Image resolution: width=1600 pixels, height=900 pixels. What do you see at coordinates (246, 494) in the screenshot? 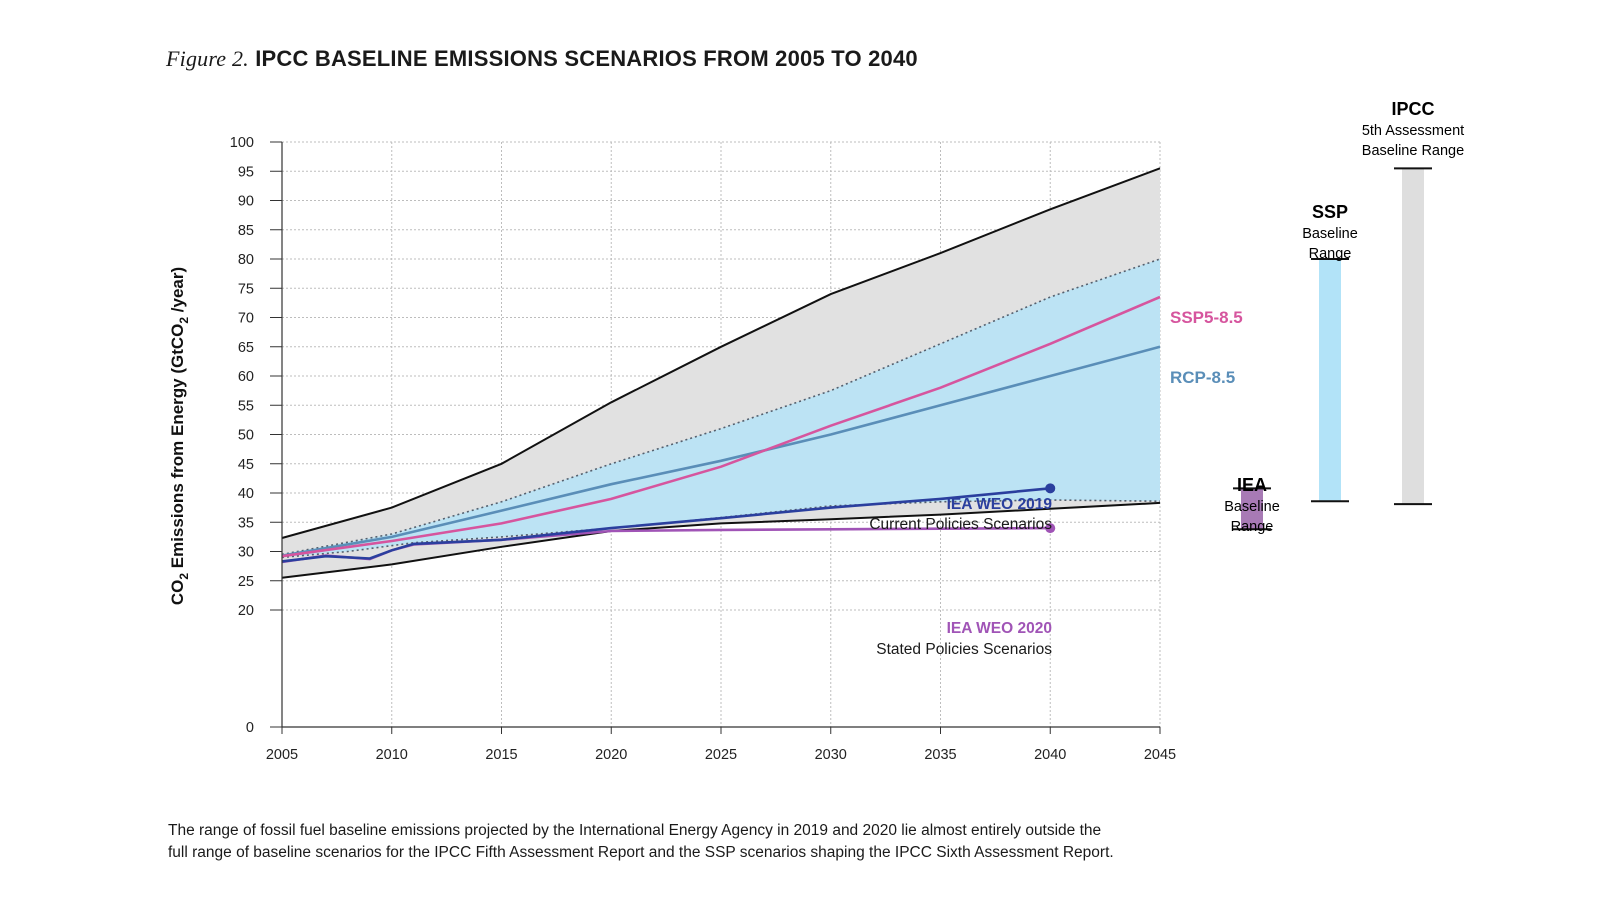
I see `y-tick-label-40: 40` at bounding box center [246, 494].